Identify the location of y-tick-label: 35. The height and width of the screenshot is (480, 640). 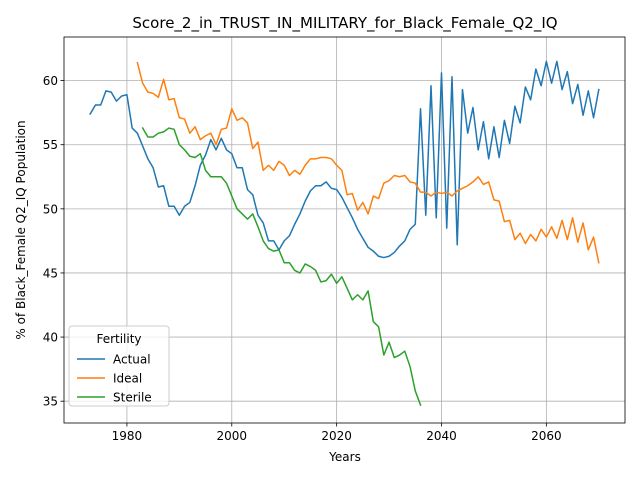
(50, 402).